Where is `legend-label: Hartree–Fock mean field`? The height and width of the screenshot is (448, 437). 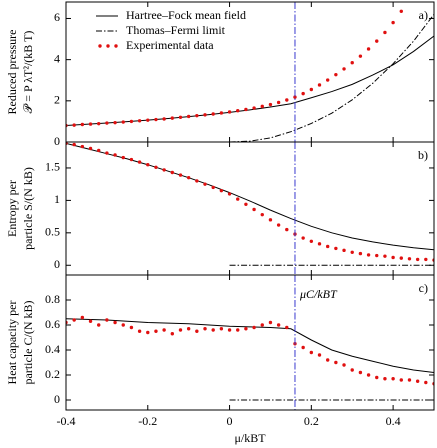
legend-label: Hartree–Fock mean field is located at coordinates (186, 15).